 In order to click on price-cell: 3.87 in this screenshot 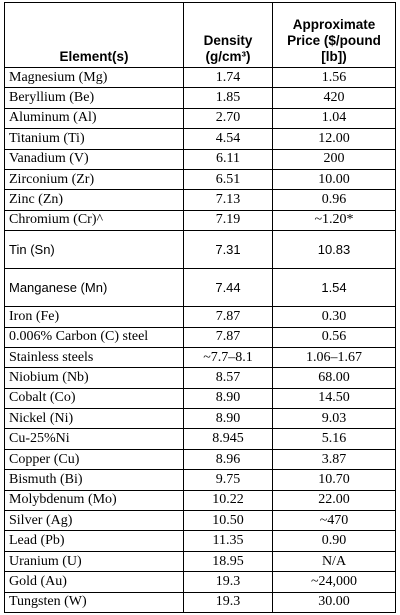, I will do `click(334, 459)`.